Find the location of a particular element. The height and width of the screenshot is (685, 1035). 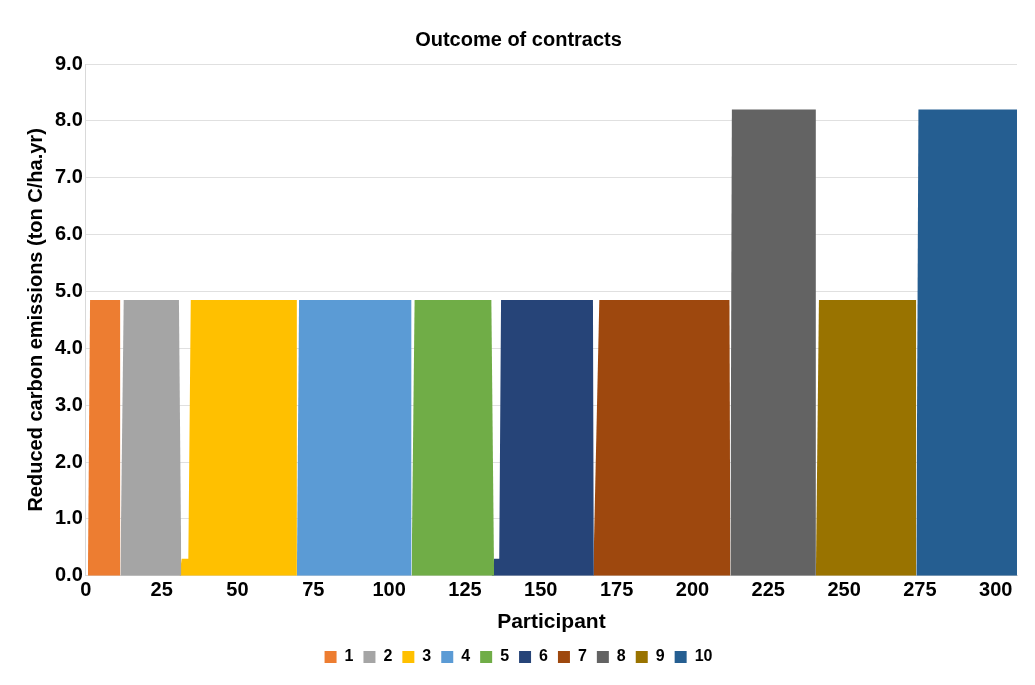

y-tick-label: 1.0 is located at coordinates (68, 517).